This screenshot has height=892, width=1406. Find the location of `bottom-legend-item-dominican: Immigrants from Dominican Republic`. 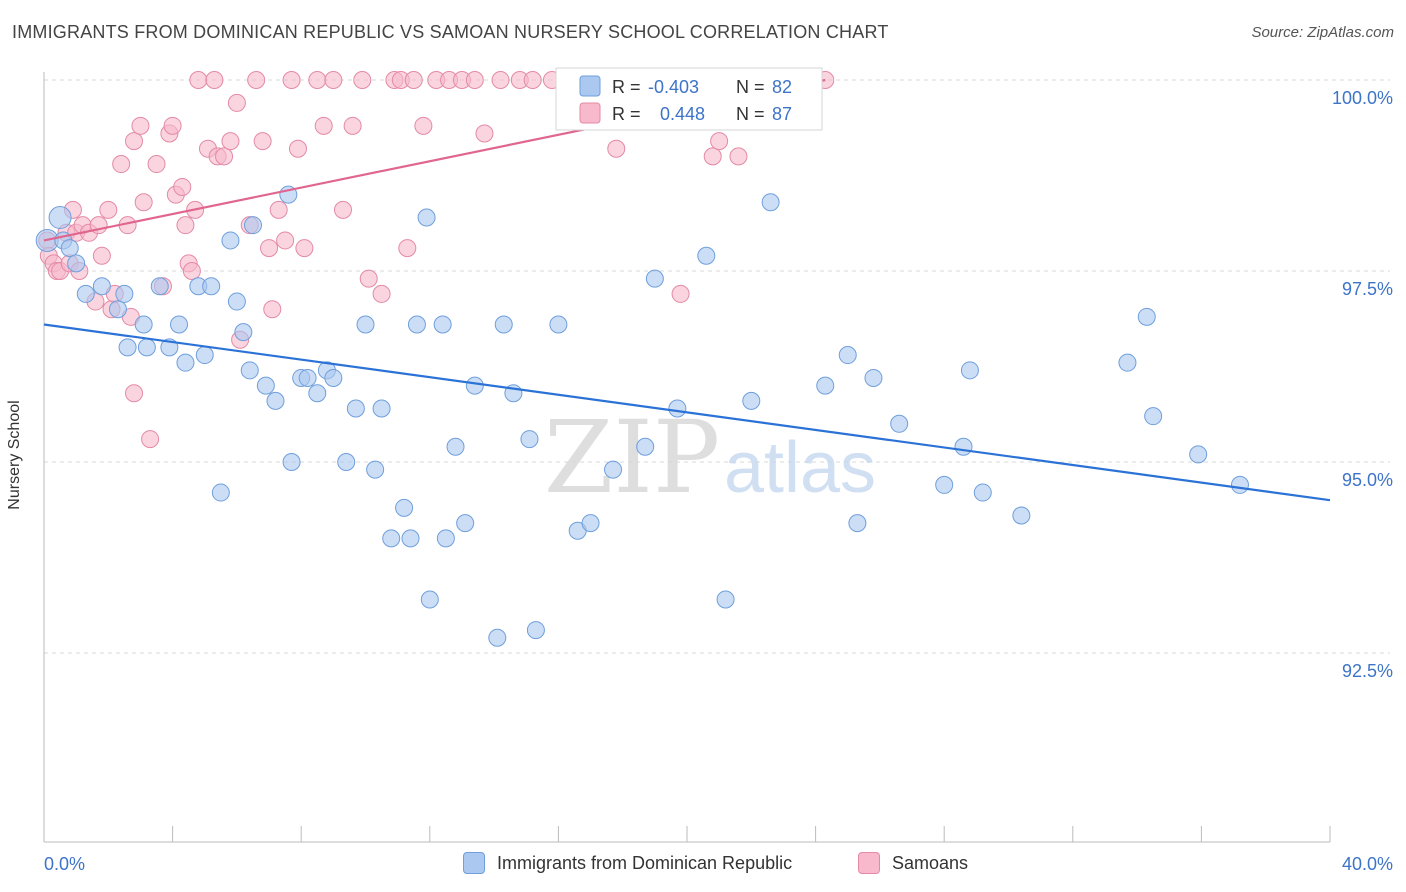

bottom-legend-item-dominican: Immigrants from Dominican Republic is located at coordinates (627, 863).